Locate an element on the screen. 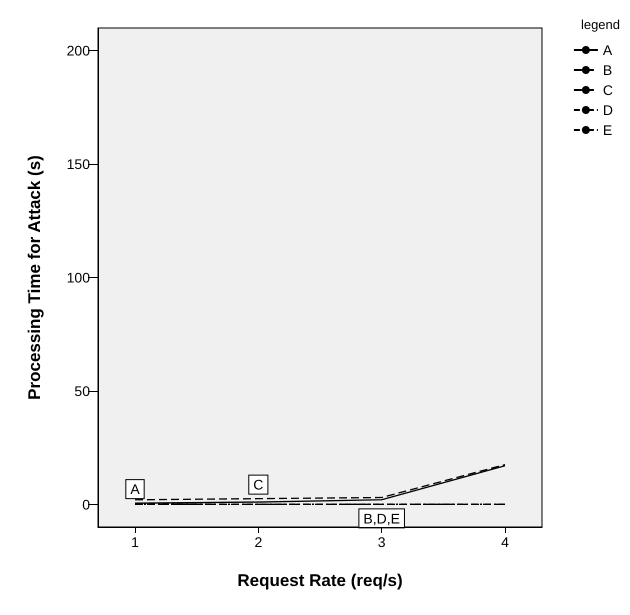  annotation: B,D,E is located at coordinates (381, 518).